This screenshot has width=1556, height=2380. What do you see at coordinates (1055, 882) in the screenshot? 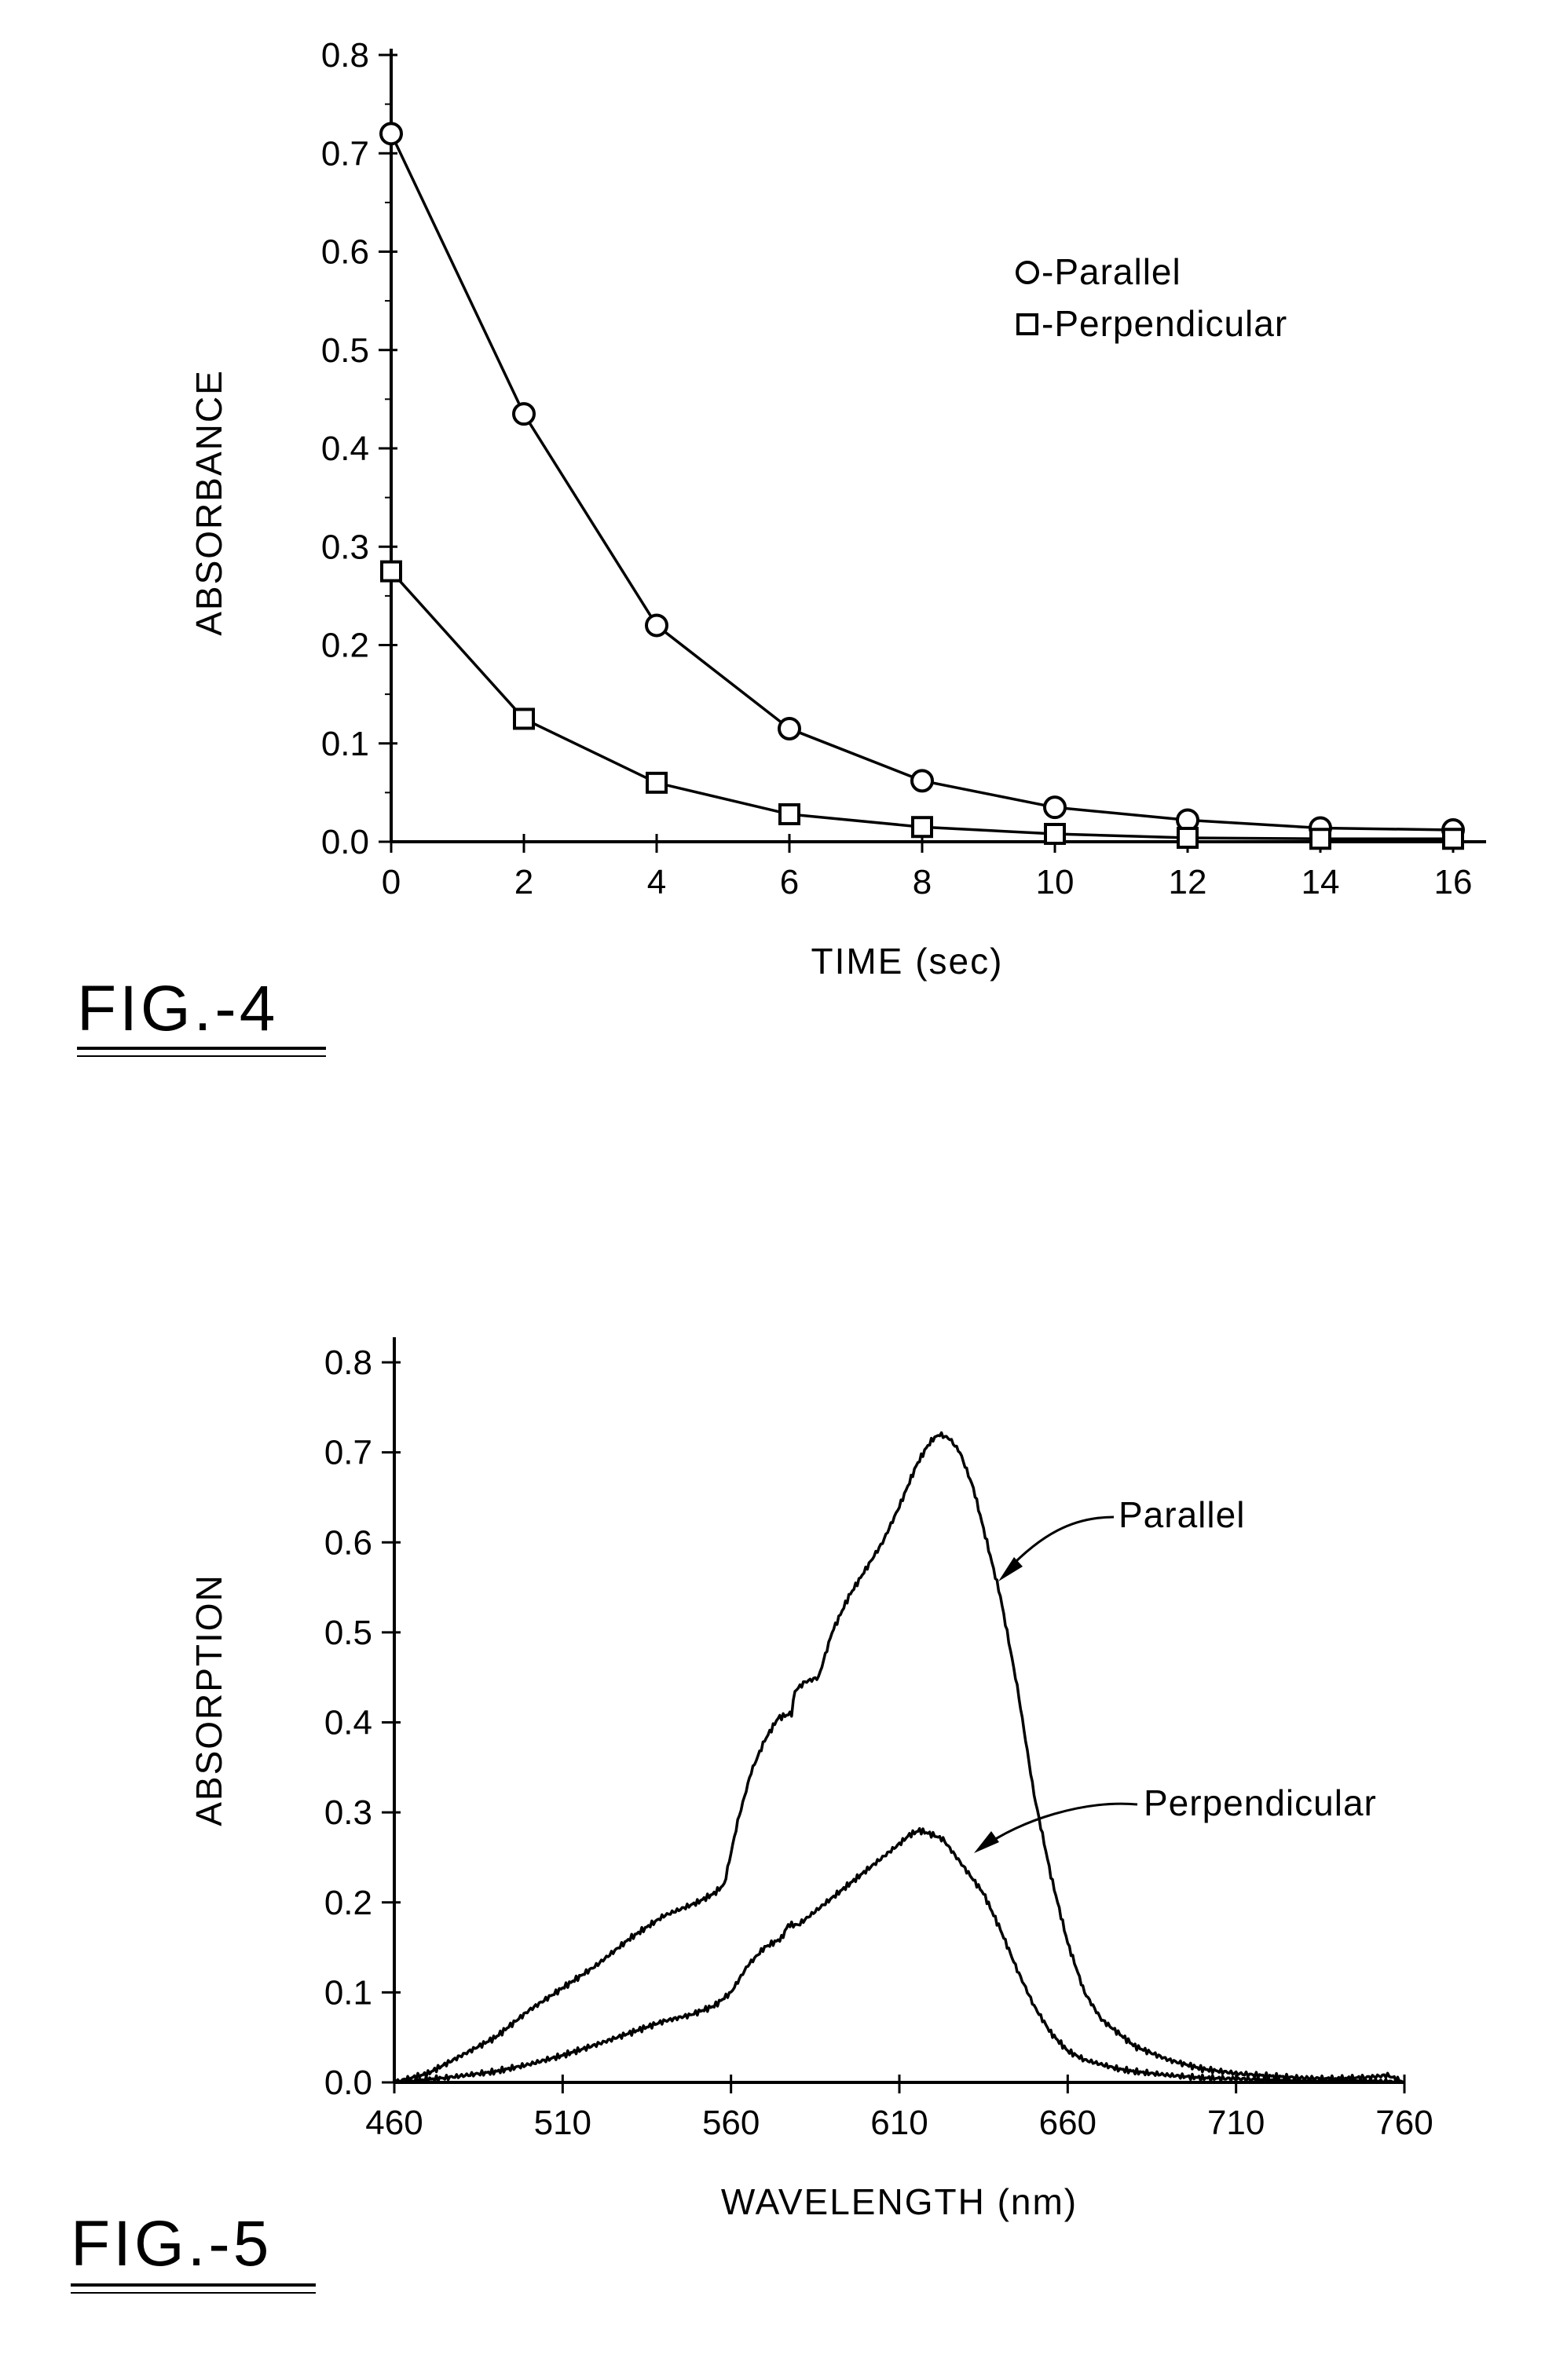
I see `x-tick-label: 10` at bounding box center [1055, 882].